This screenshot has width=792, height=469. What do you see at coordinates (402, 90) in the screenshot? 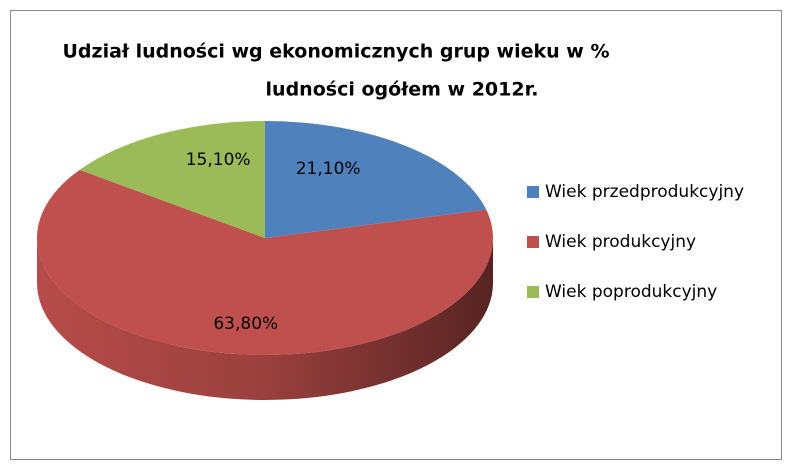
I see `chart-title: ludności ogółem w 2012r.` at bounding box center [402, 90].